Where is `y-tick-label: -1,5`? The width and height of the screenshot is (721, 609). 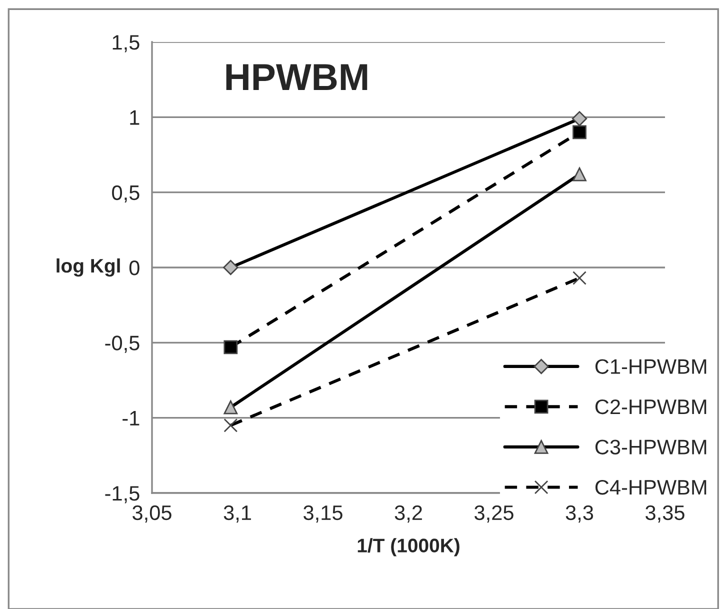
y-tick-label: -1,5 is located at coordinates (122, 495).